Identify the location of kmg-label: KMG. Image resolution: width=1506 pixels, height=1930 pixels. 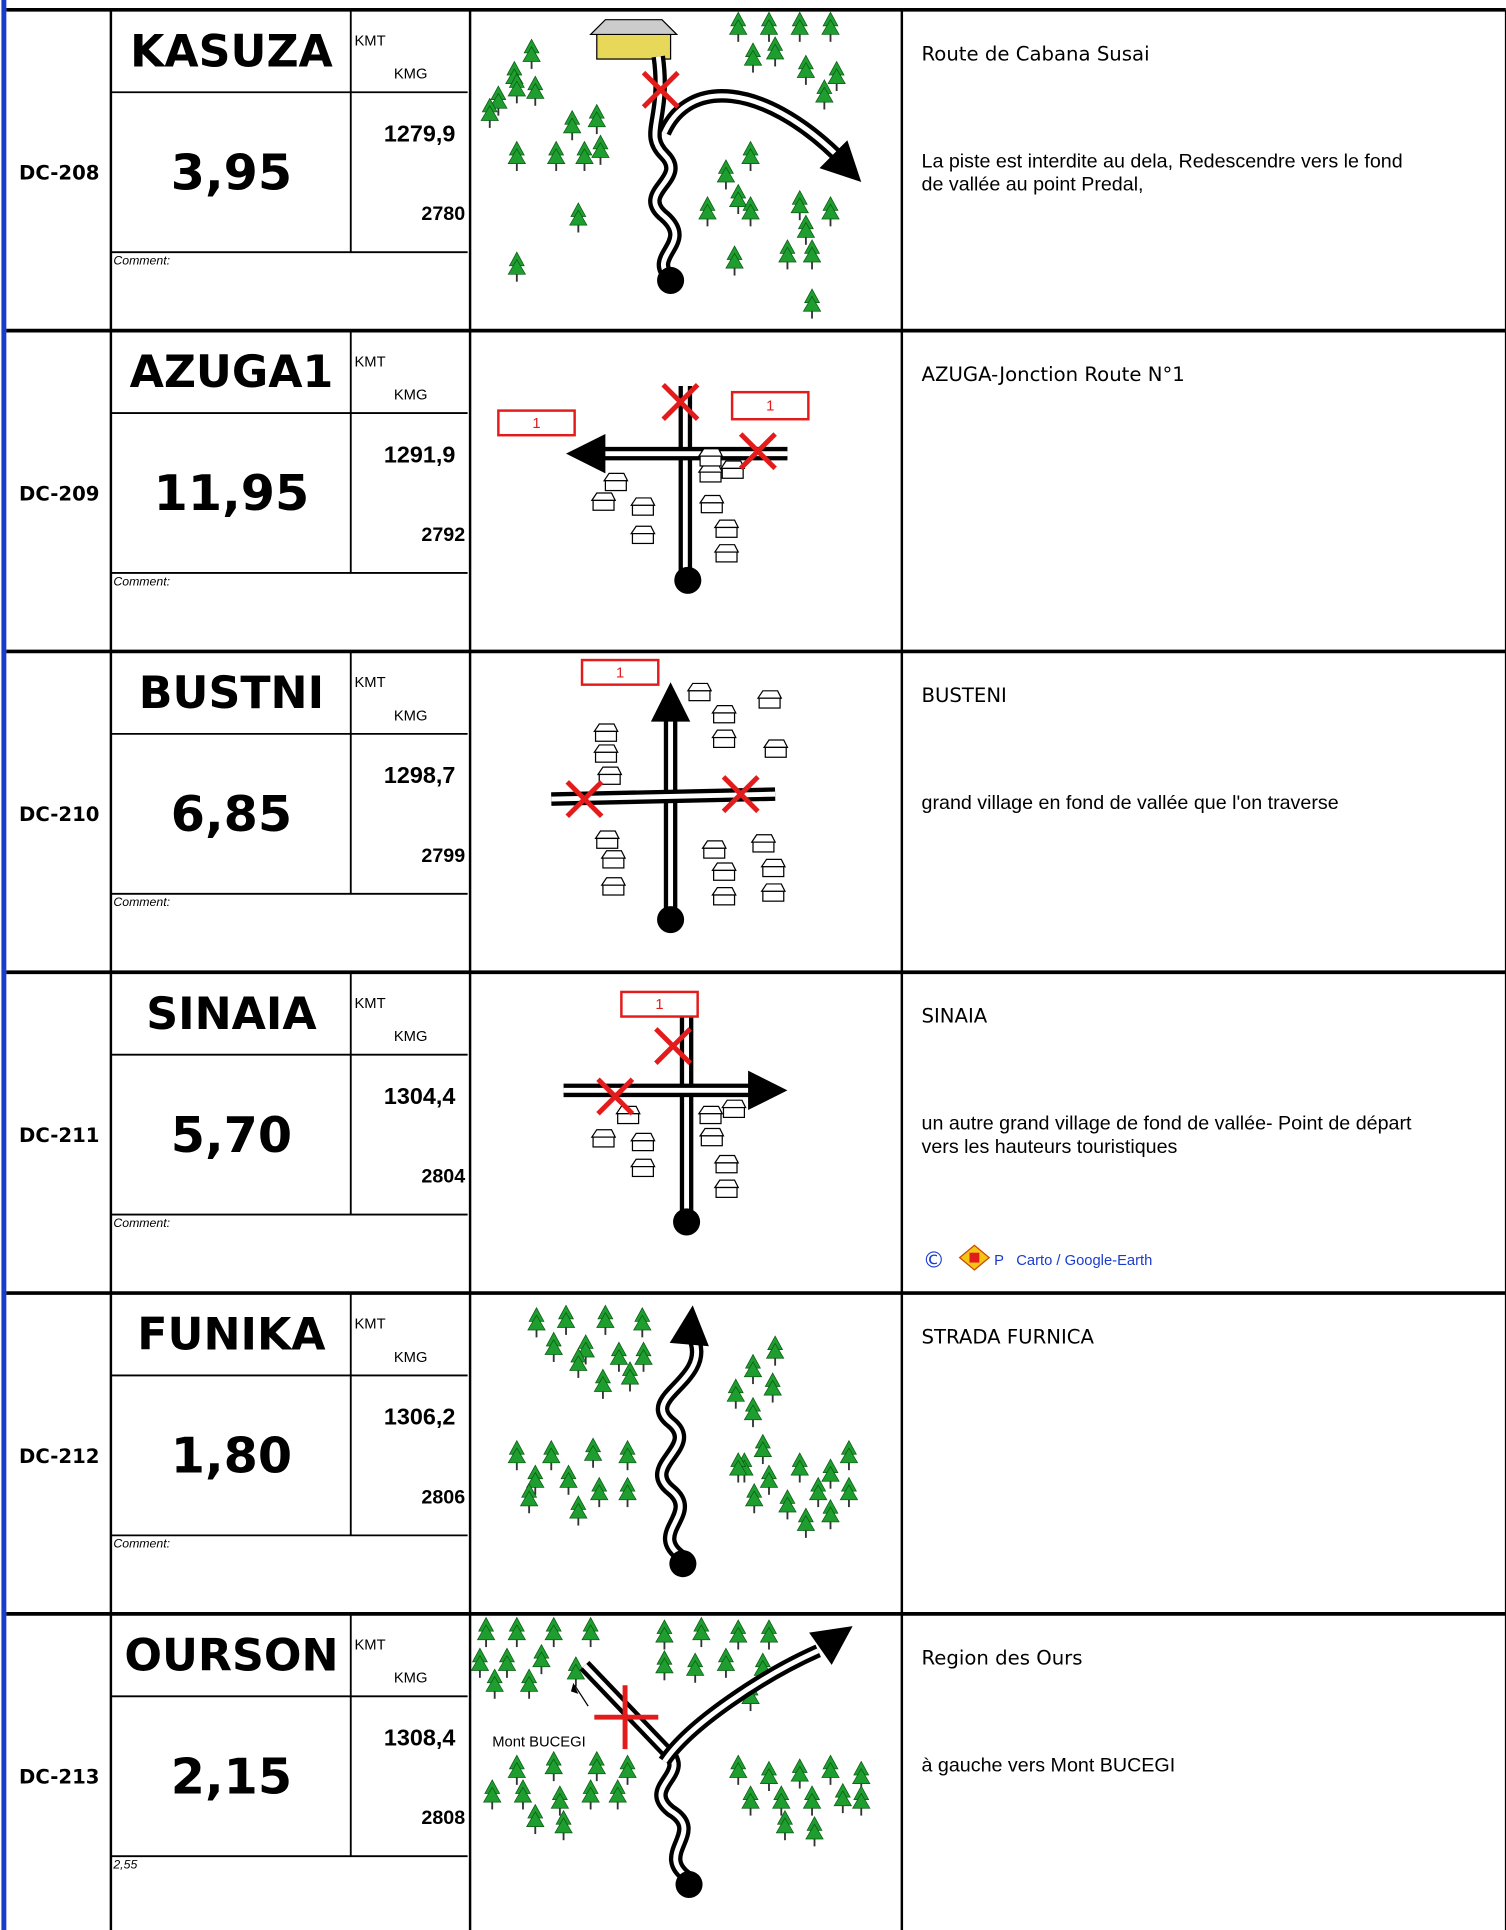
(411, 75).